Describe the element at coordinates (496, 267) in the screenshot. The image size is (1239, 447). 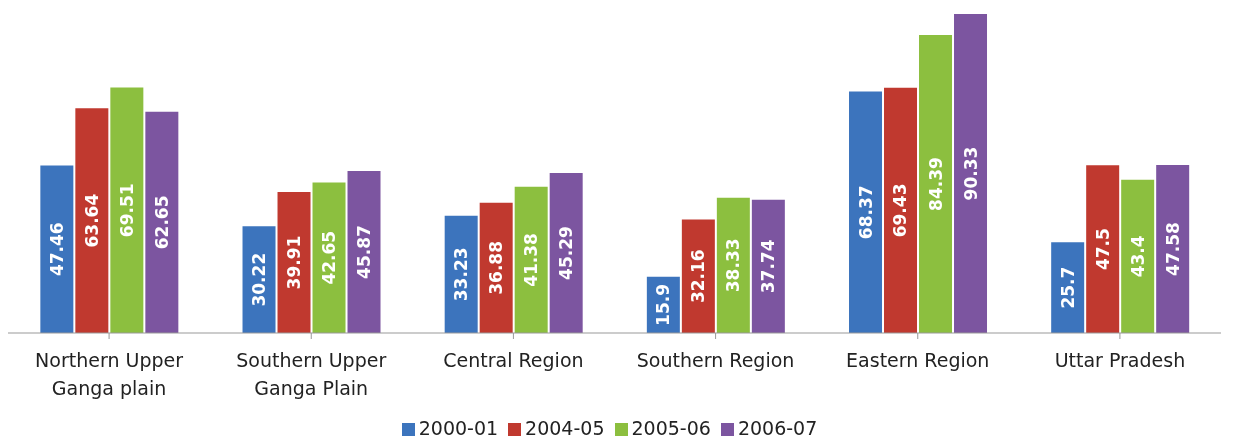
I see `data-label: 36.88` at that location.